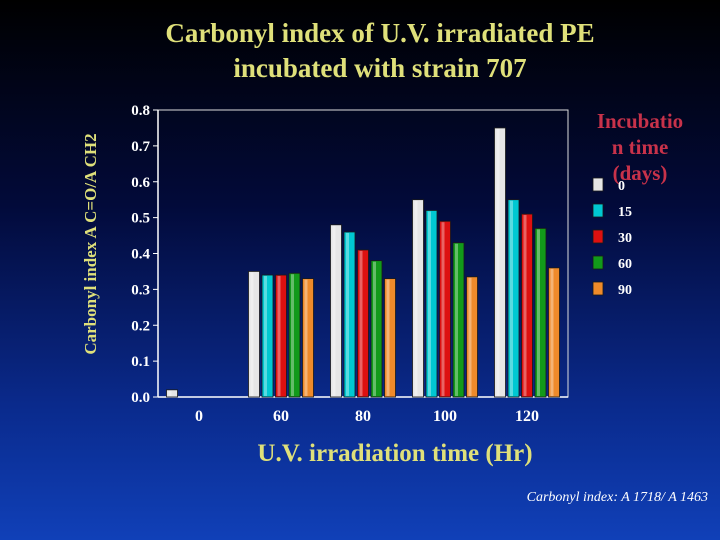 Image resolution: width=720 pixels, height=540 pixels. What do you see at coordinates (640, 173) in the screenshot?
I see `legend-title-line-3: (days)` at bounding box center [640, 173].